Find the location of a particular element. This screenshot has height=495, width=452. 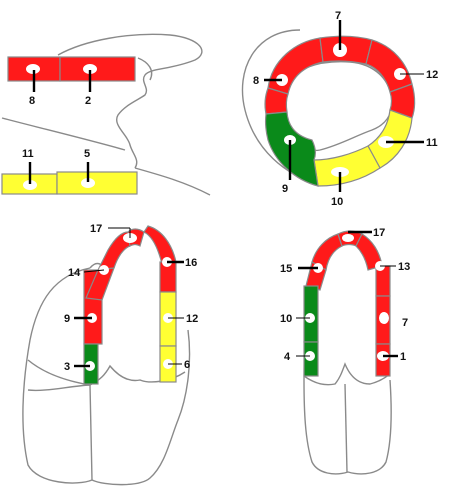

label-15: 15 is located at coordinates (286, 269).